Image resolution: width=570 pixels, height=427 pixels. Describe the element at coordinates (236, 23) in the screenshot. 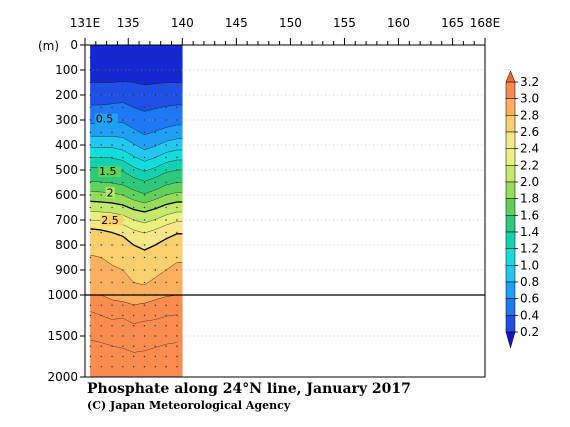

I see `x-tick-label: 145` at that location.